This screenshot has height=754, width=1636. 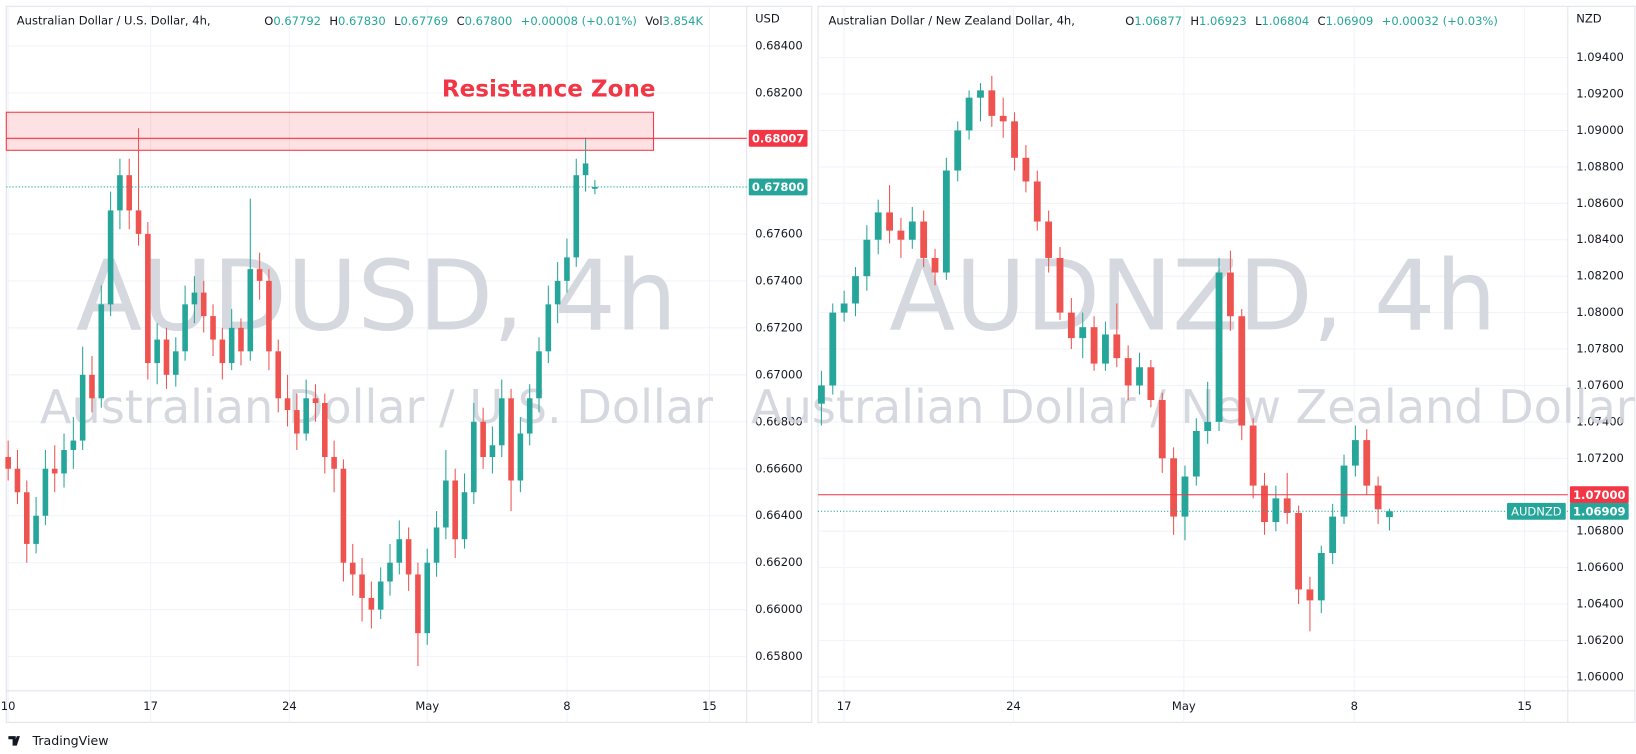 I want to click on brand: TradingView, so click(x=70, y=740).